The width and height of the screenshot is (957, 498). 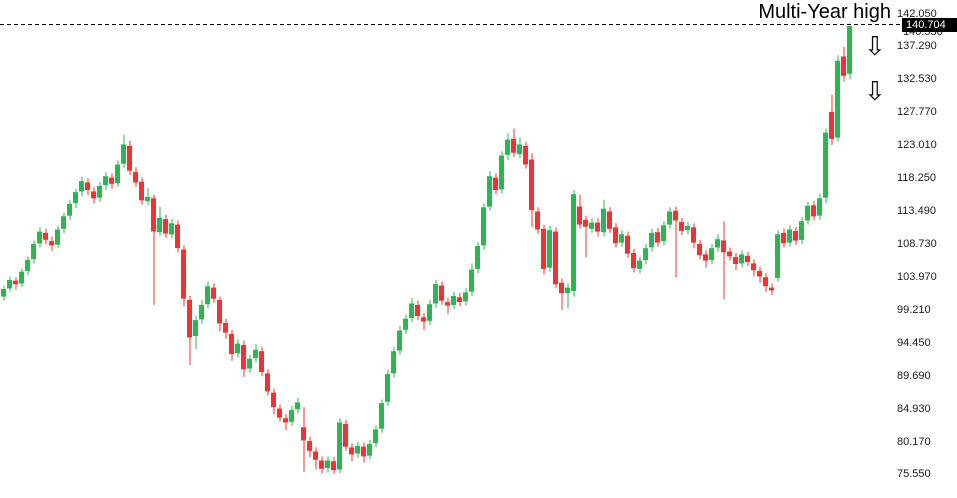 What do you see at coordinates (914, 343) in the screenshot?
I see `price-axis-label: 94.450` at bounding box center [914, 343].